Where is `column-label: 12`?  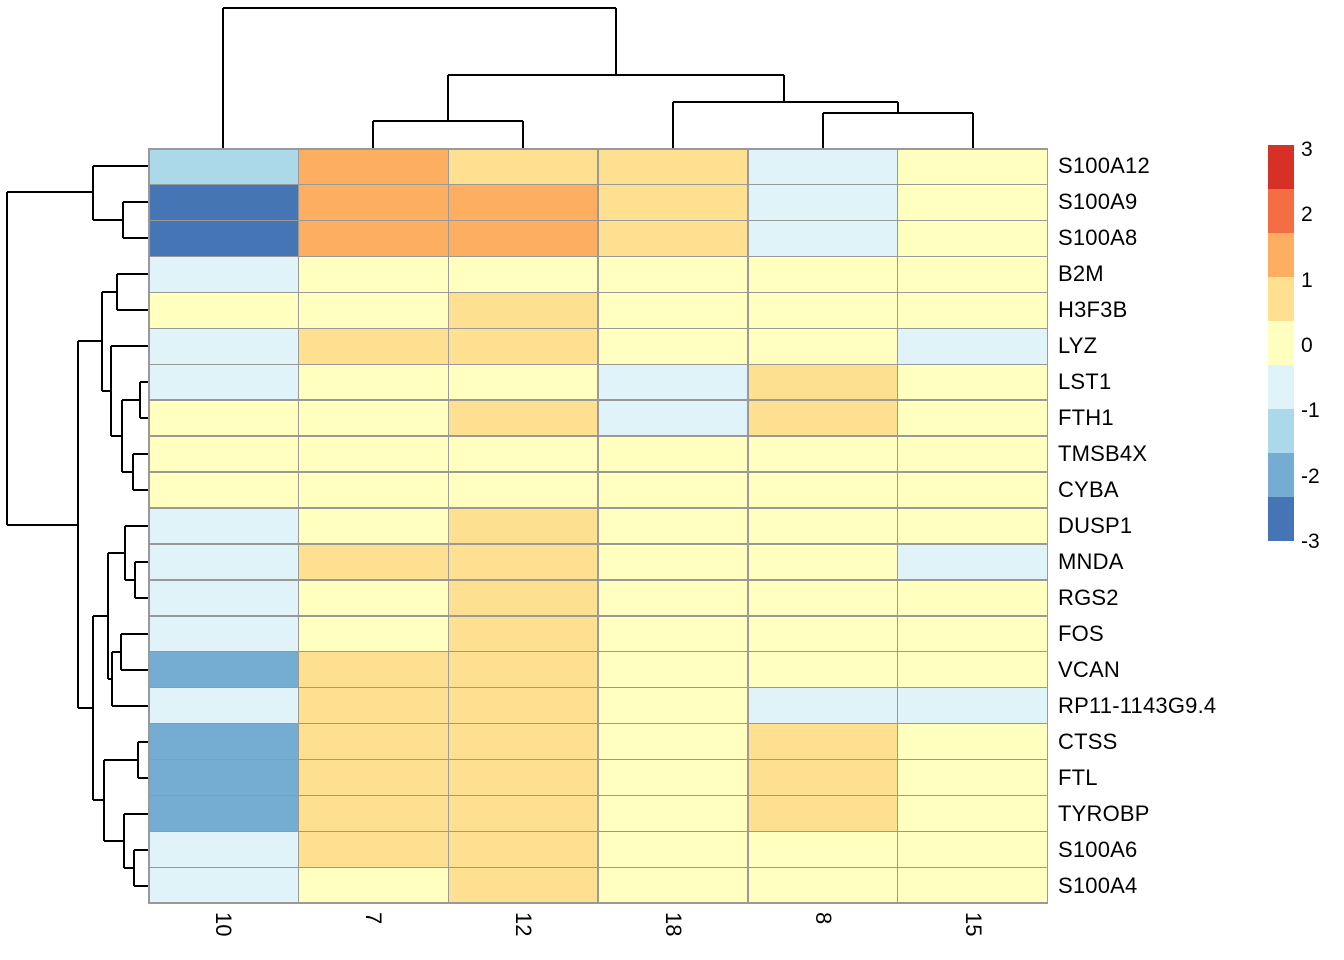
column-label: 12 is located at coordinates (523, 924).